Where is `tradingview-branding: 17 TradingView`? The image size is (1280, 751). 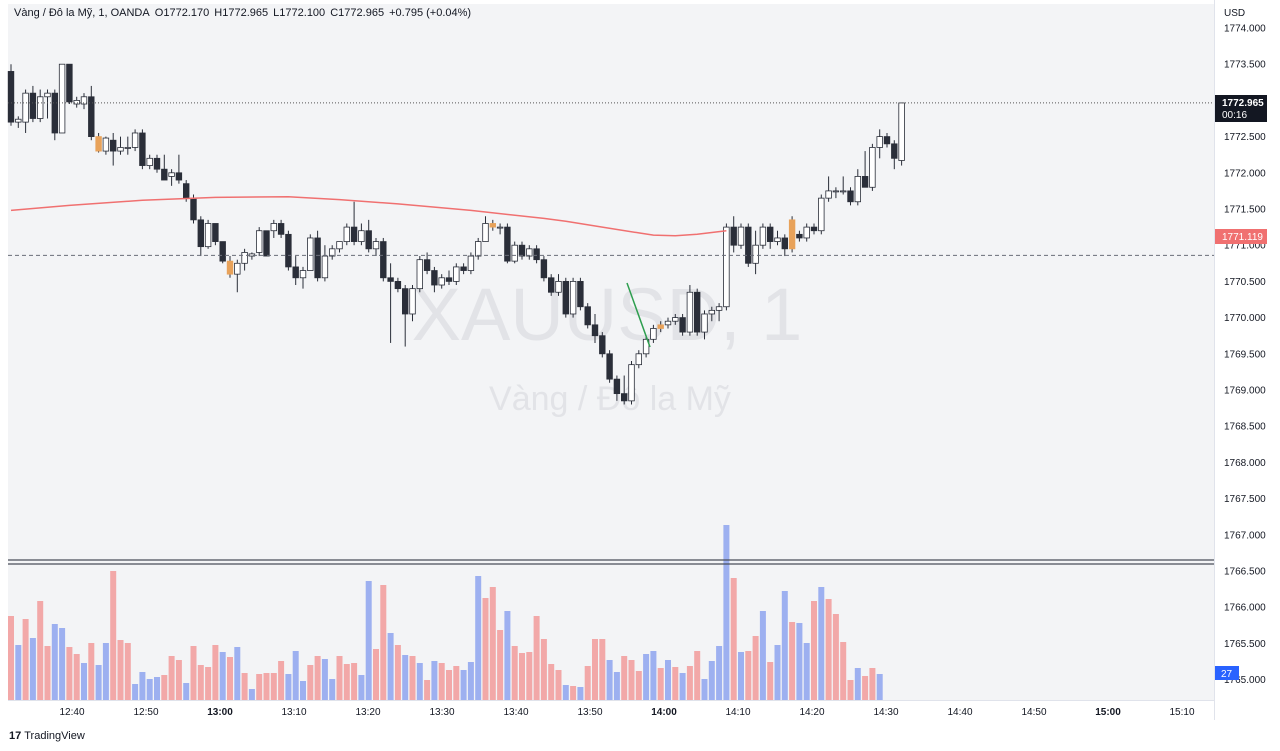 tradingview-branding: 17 TradingView is located at coordinates (47, 736).